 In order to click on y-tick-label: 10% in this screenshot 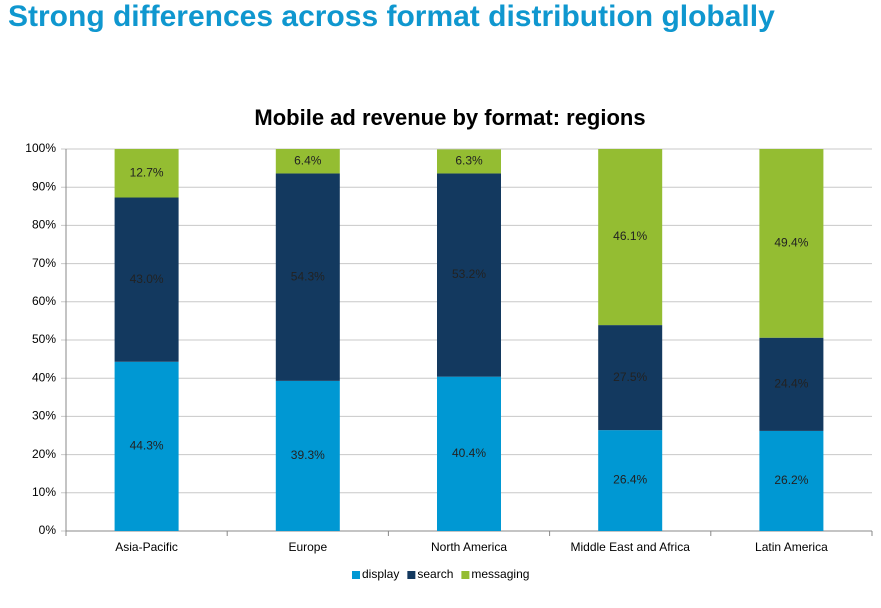, I will do `click(44, 492)`.